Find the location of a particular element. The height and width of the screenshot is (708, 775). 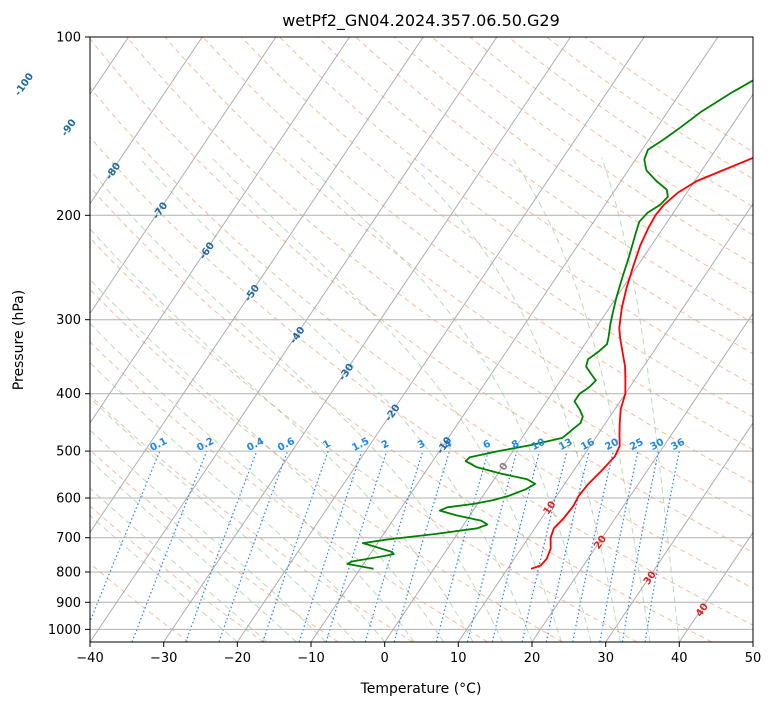

isotherm-label: -90 is located at coordinates (68, 127).